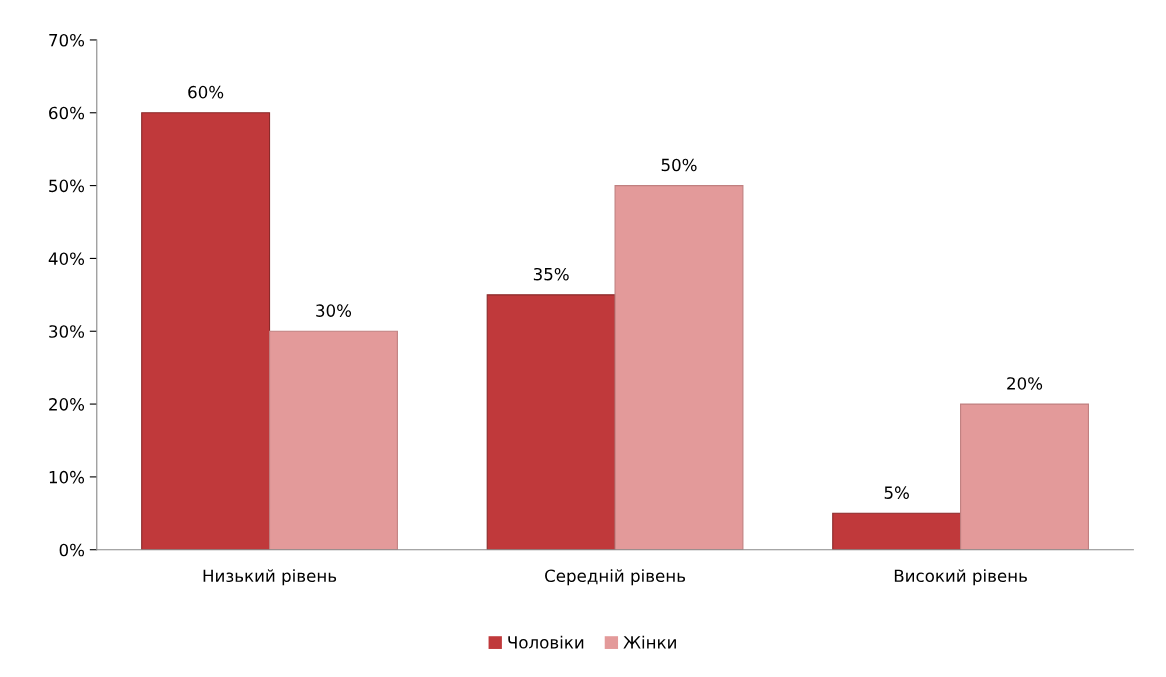 The image size is (1166, 677). What do you see at coordinates (1025, 383) in the screenshot?
I see `data-label: 20%` at bounding box center [1025, 383].